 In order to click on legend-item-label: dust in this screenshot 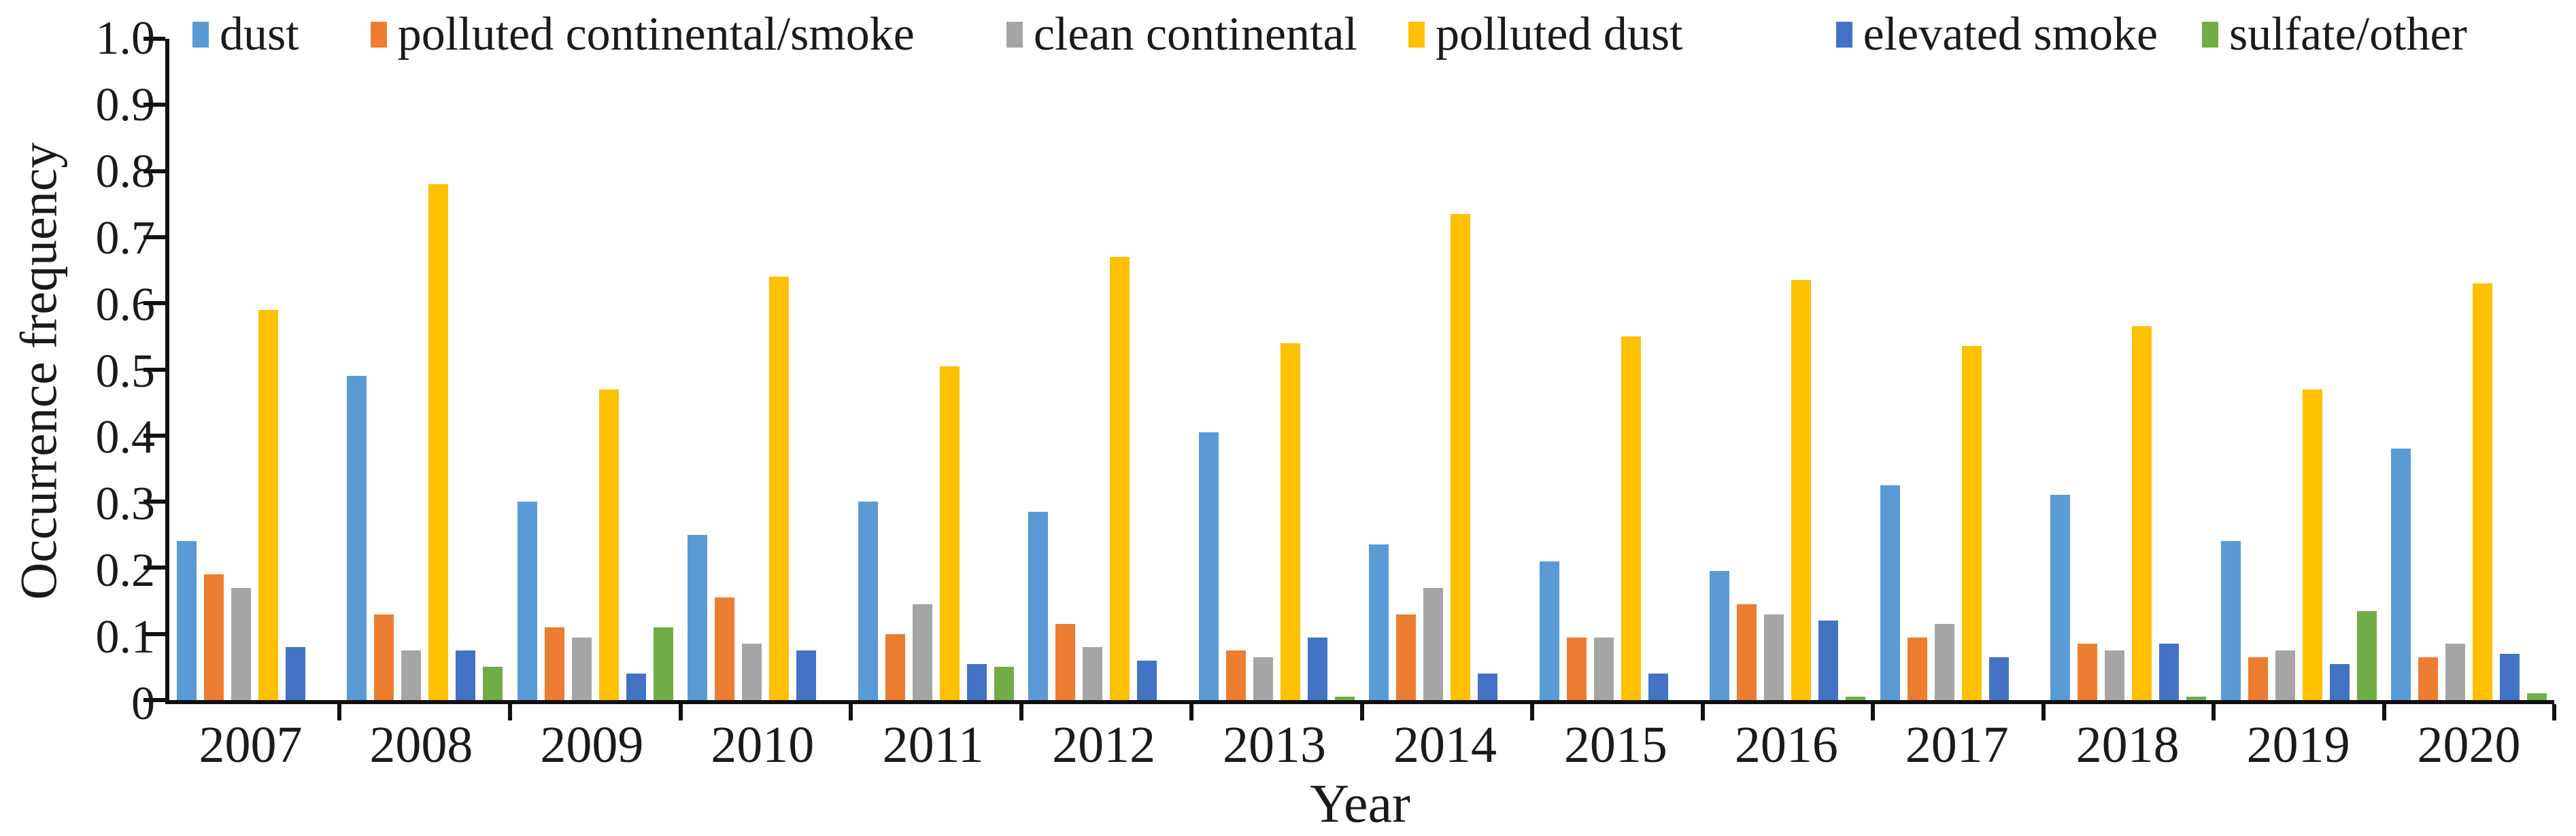, I will do `click(259, 34)`.